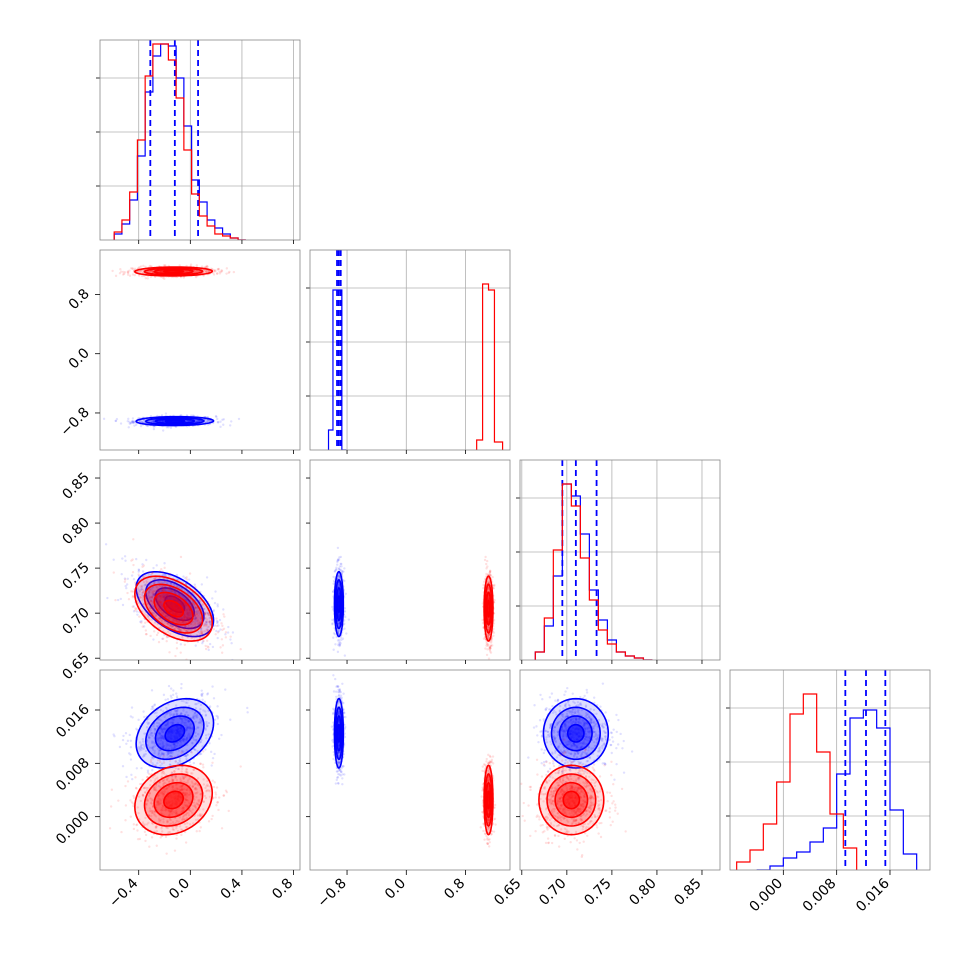 The width and height of the screenshot is (970, 975). I want to click on hist-panel-p1, so click(198, 140).